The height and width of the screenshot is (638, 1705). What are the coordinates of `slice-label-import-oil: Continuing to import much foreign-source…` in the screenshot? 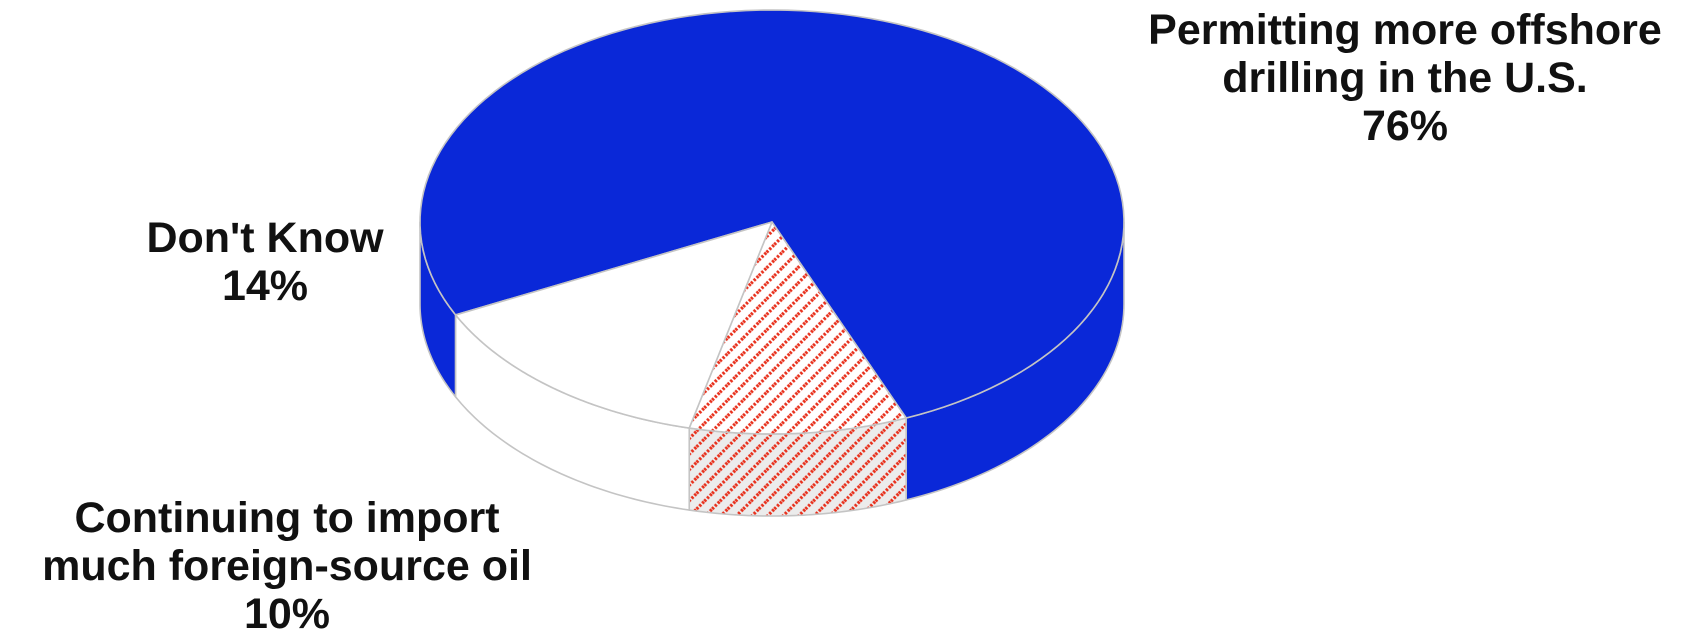 It's located at (287, 566).